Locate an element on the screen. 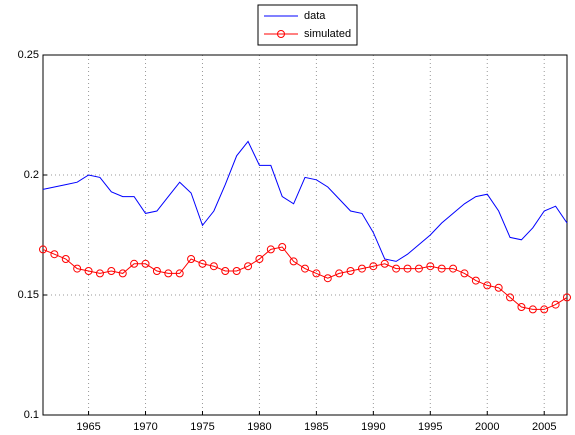 The width and height of the screenshot is (575, 435). x-tick-label: 1975 is located at coordinates (202, 427).